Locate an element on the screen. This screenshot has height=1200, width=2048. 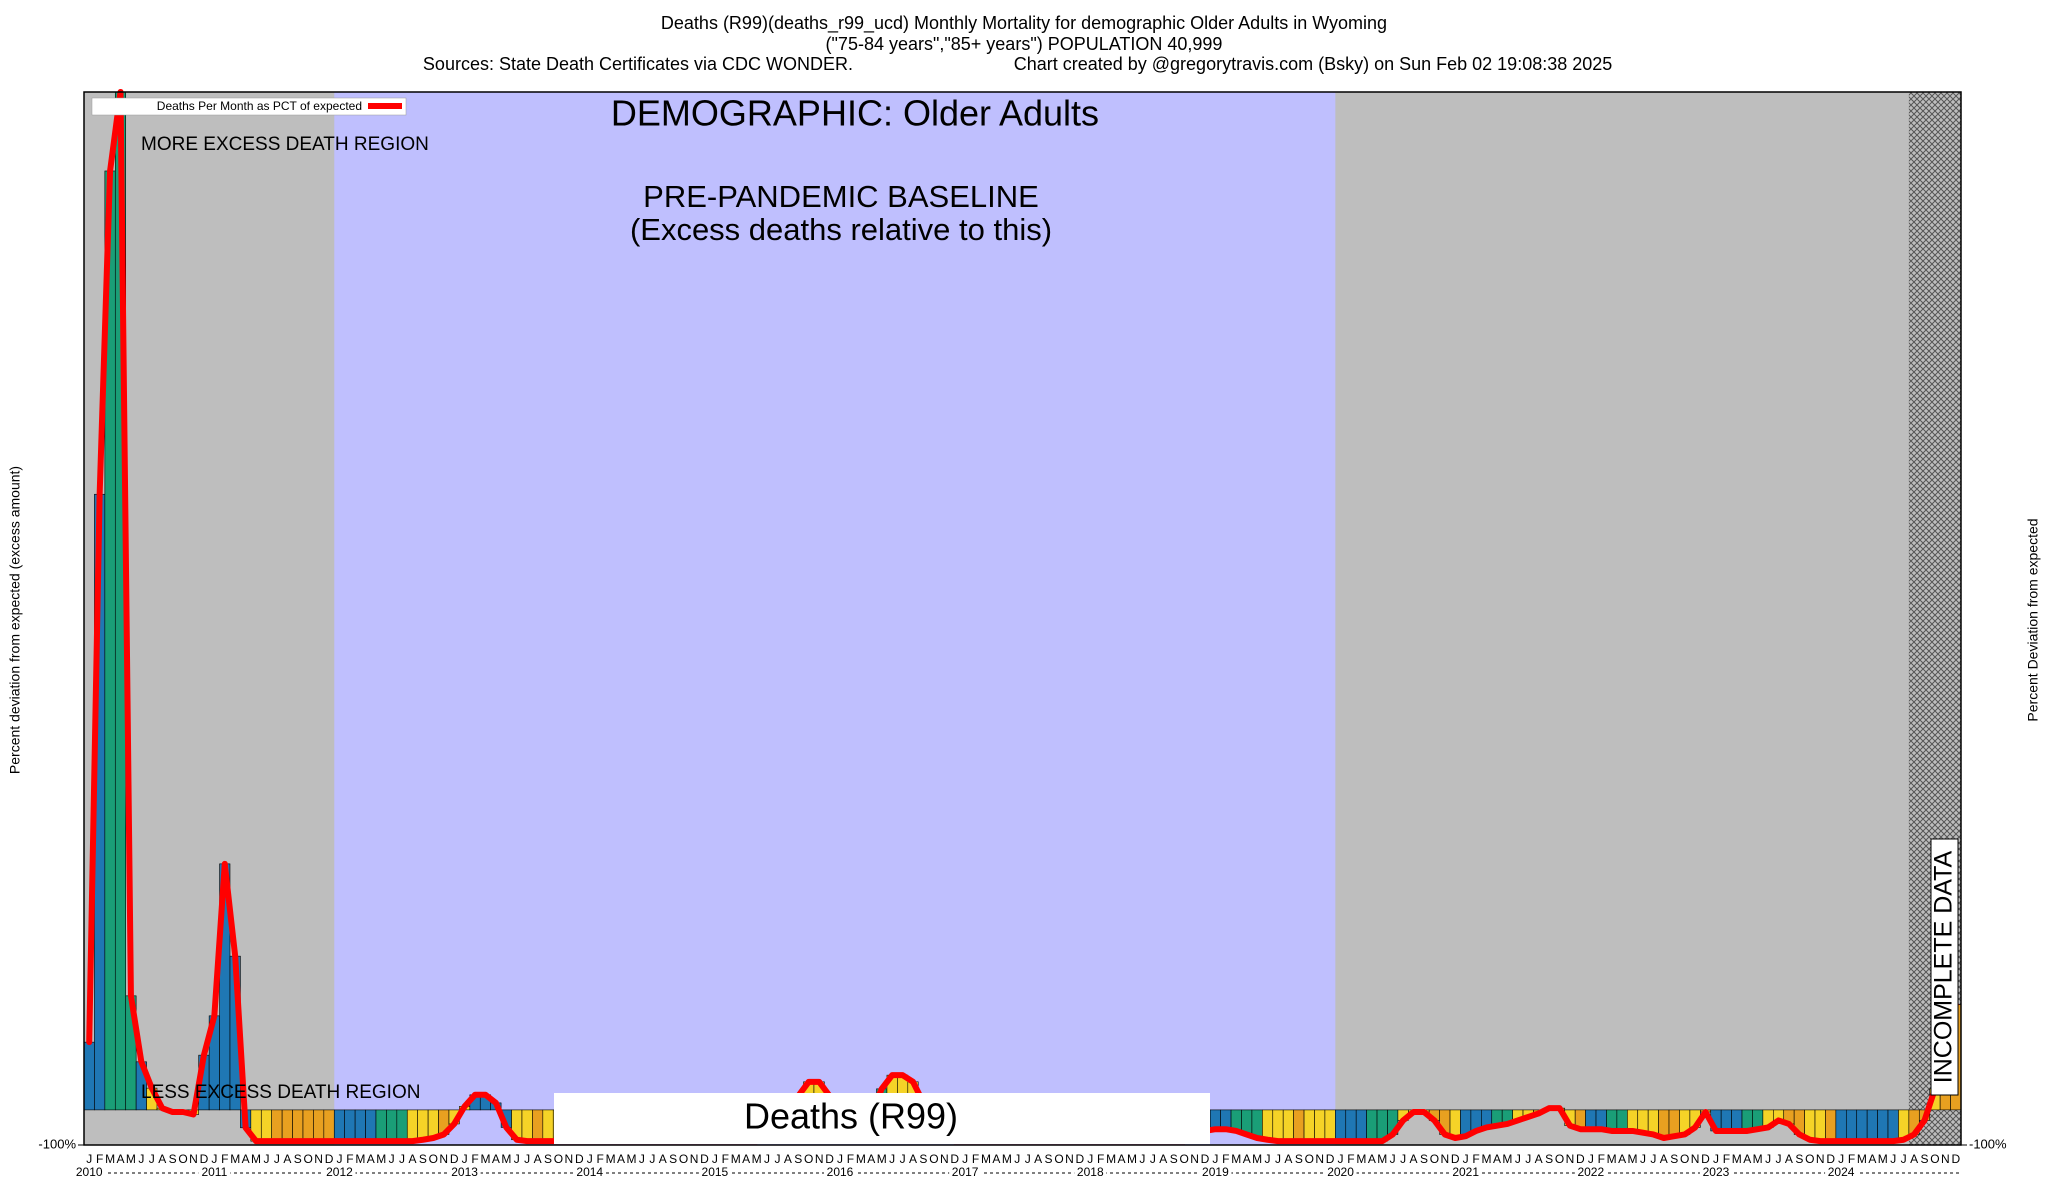
year-label: 2016 is located at coordinates (840, 1172).